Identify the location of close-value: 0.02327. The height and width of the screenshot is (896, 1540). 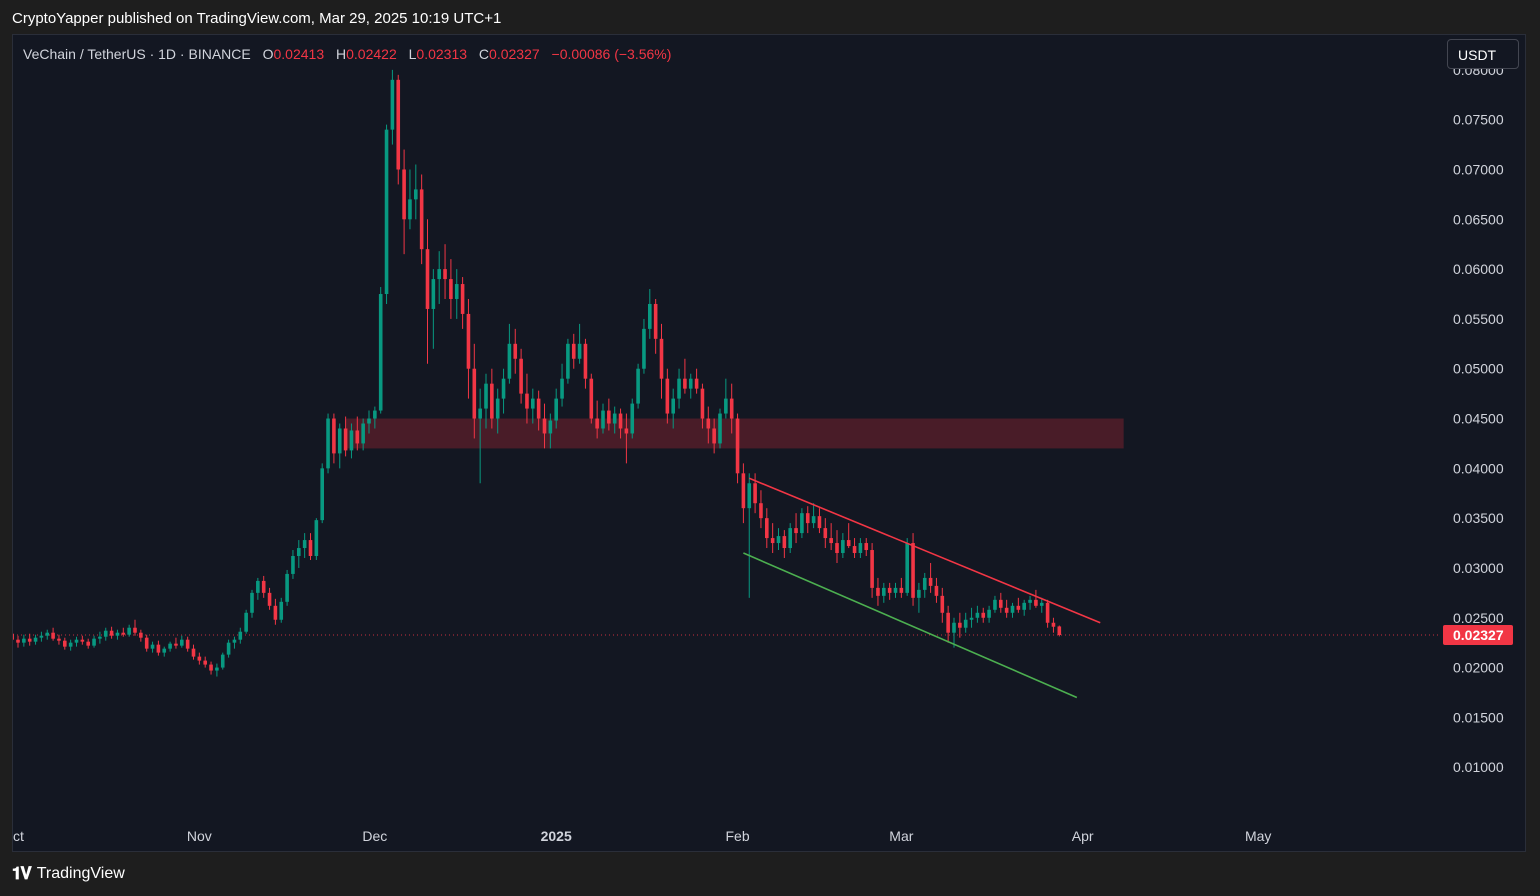
(514, 54).